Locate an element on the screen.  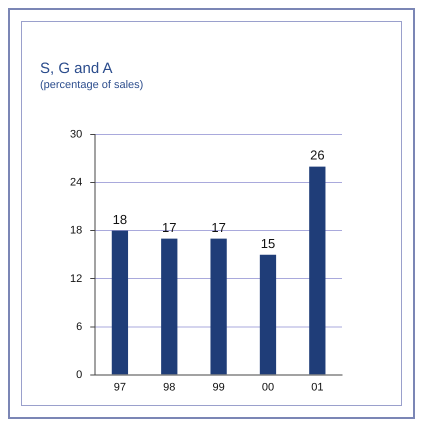
y-tick-label: 12 is located at coordinates (76, 278).